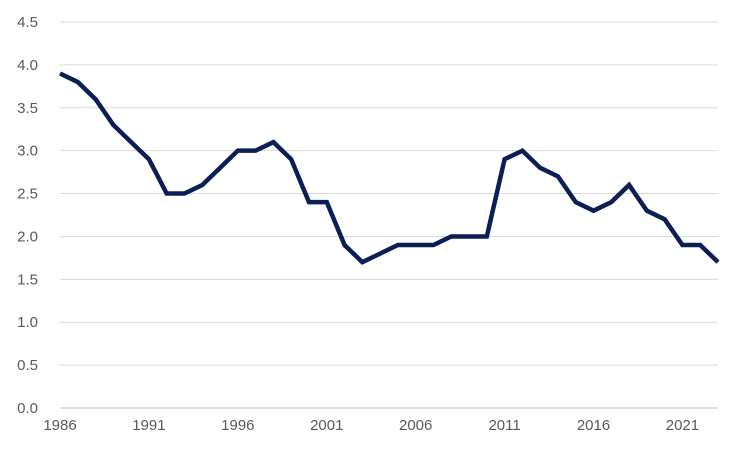  I want to click on x-tick-label: 1986, so click(59, 425).